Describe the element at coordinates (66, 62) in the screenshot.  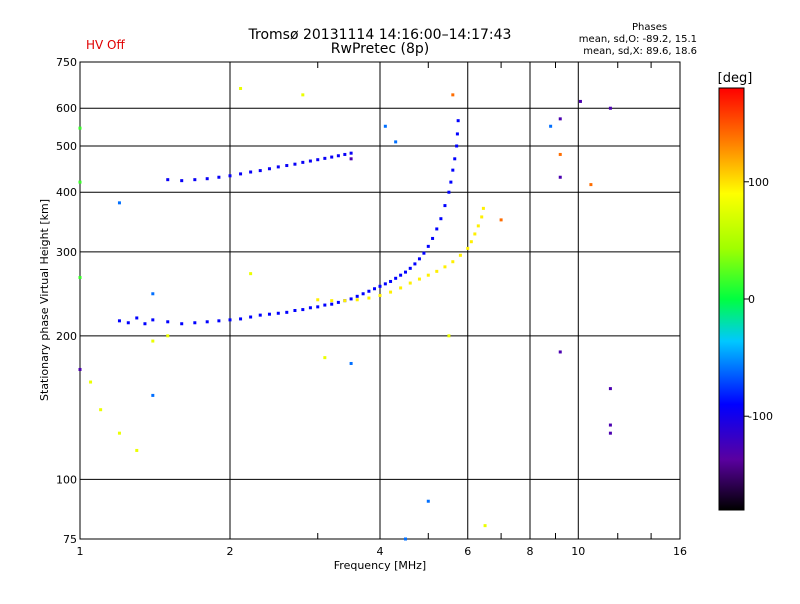
I see `y-tick-label-7: 750` at that location.